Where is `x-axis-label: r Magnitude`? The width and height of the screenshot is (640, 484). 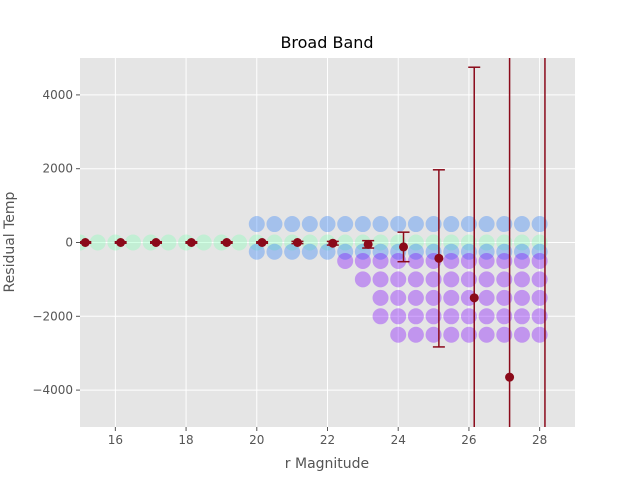 x-axis-label: r Magnitude is located at coordinates (327, 464).